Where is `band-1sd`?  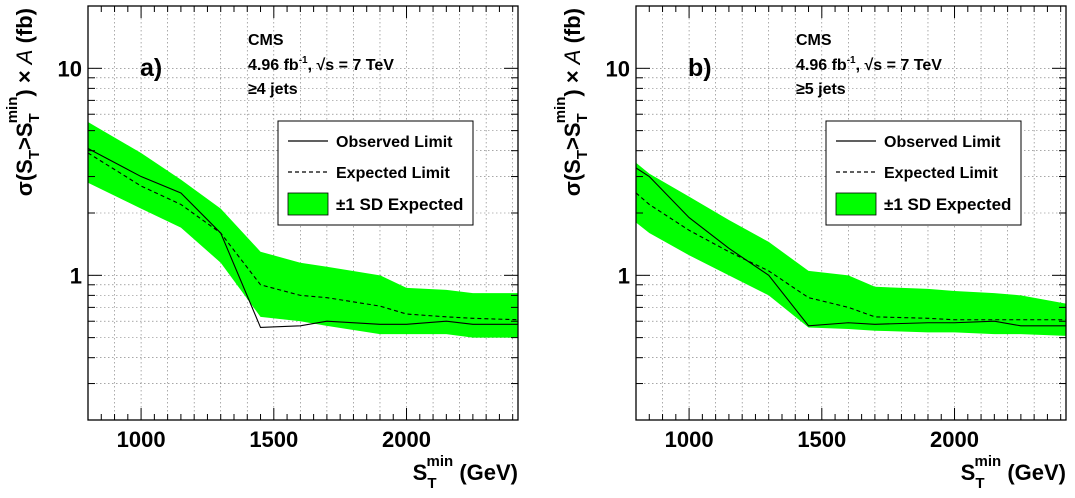
band-1sd is located at coordinates (851, 249).